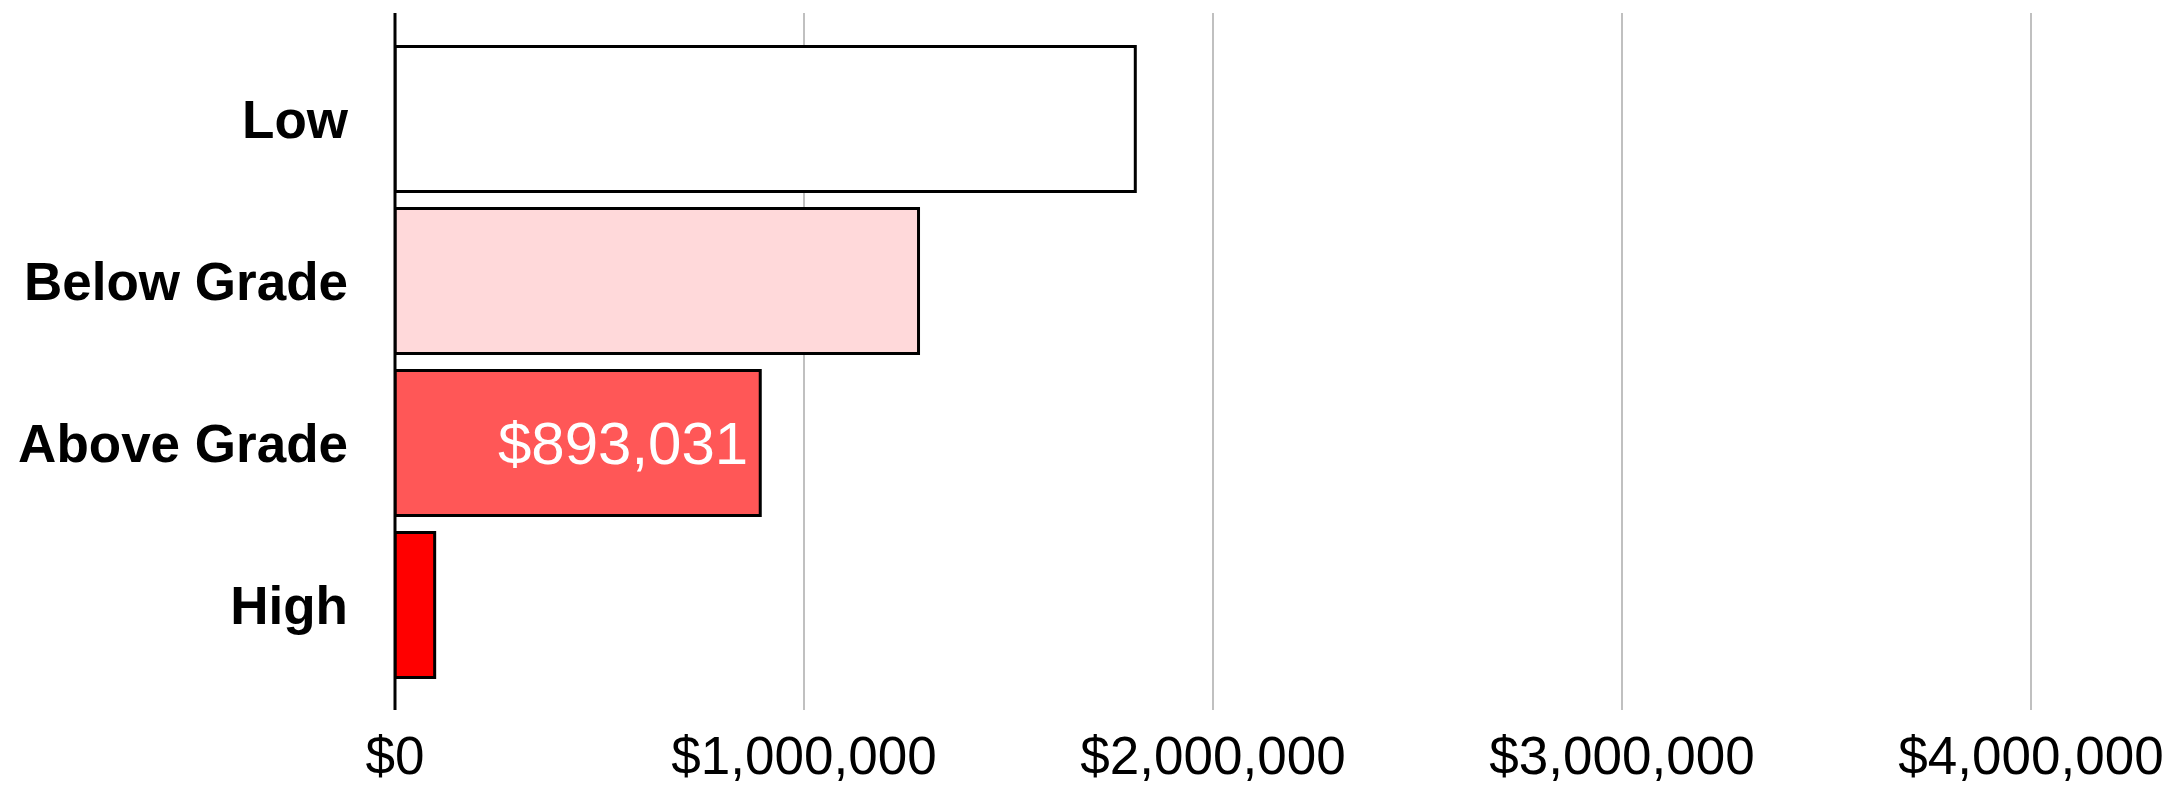  I want to click on data-label: $893,031, so click(623, 444).